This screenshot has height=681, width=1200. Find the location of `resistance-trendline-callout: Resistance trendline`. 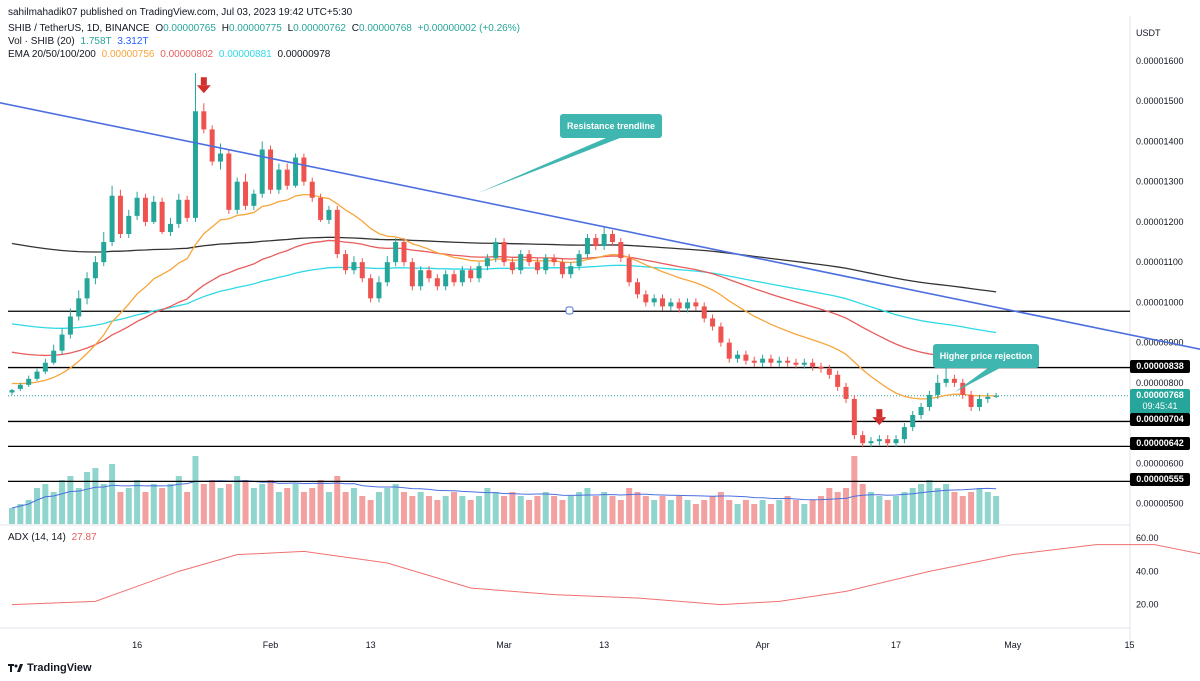

resistance-trendline-callout: Resistance trendline is located at coordinates (611, 126).